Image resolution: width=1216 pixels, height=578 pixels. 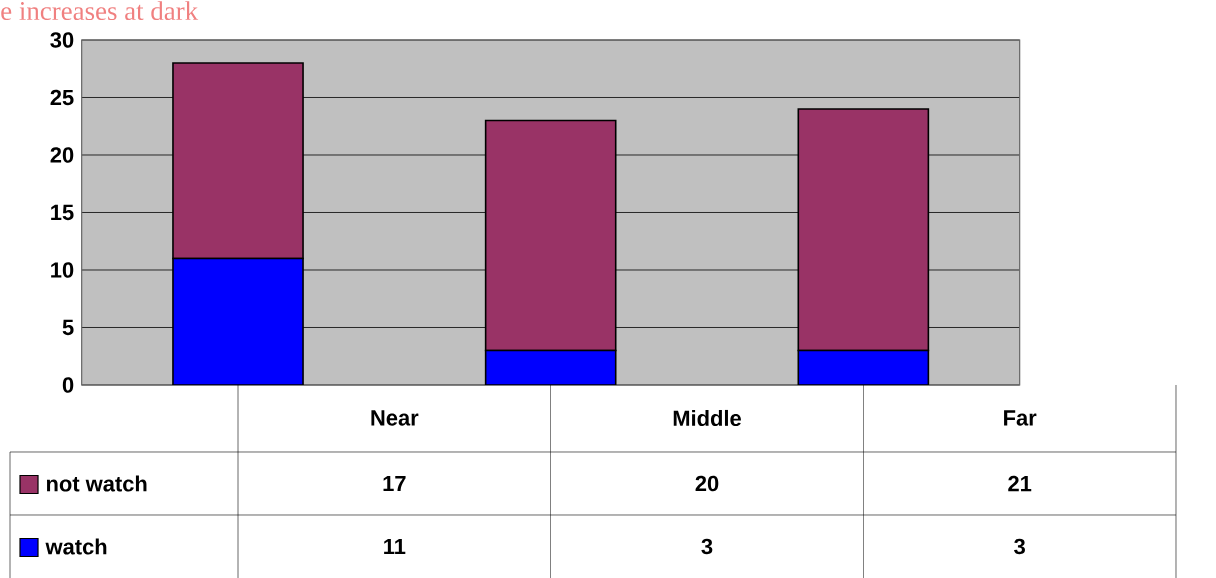 I want to click on x-tick-label: Middle, so click(x=707, y=417).